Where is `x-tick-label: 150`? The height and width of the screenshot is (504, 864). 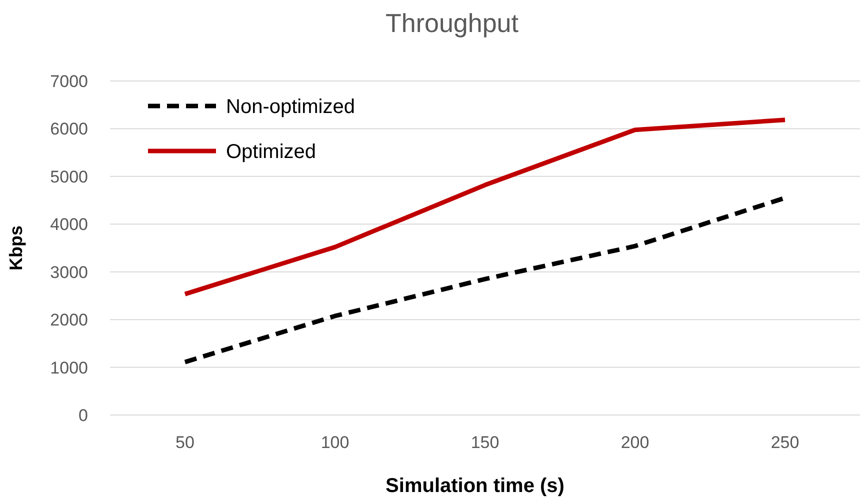
x-tick-label: 150 is located at coordinates (485, 442).